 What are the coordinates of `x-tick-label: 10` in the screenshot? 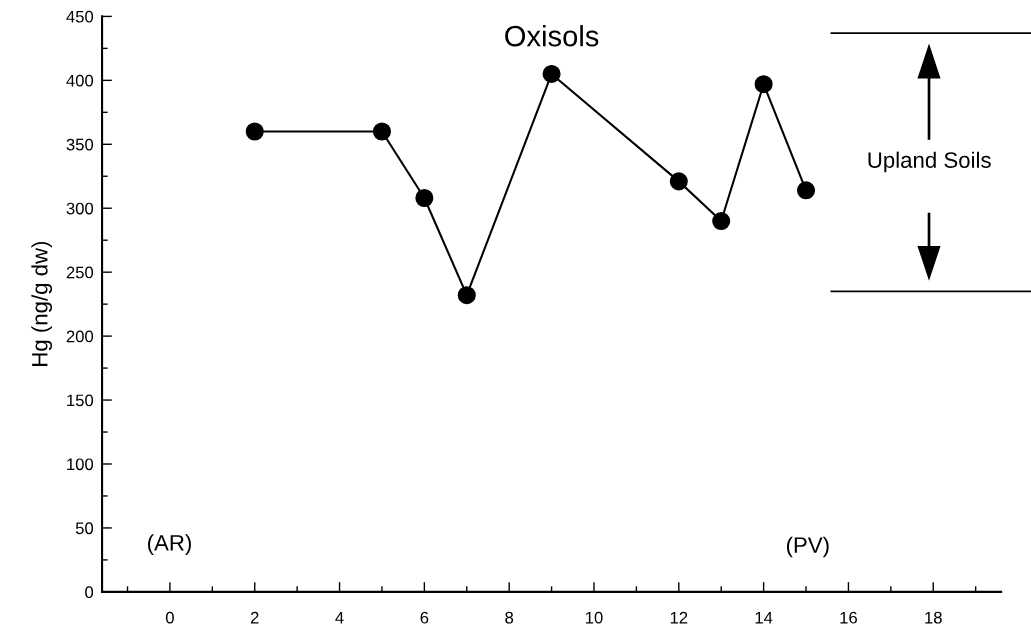 It's located at (594, 617).